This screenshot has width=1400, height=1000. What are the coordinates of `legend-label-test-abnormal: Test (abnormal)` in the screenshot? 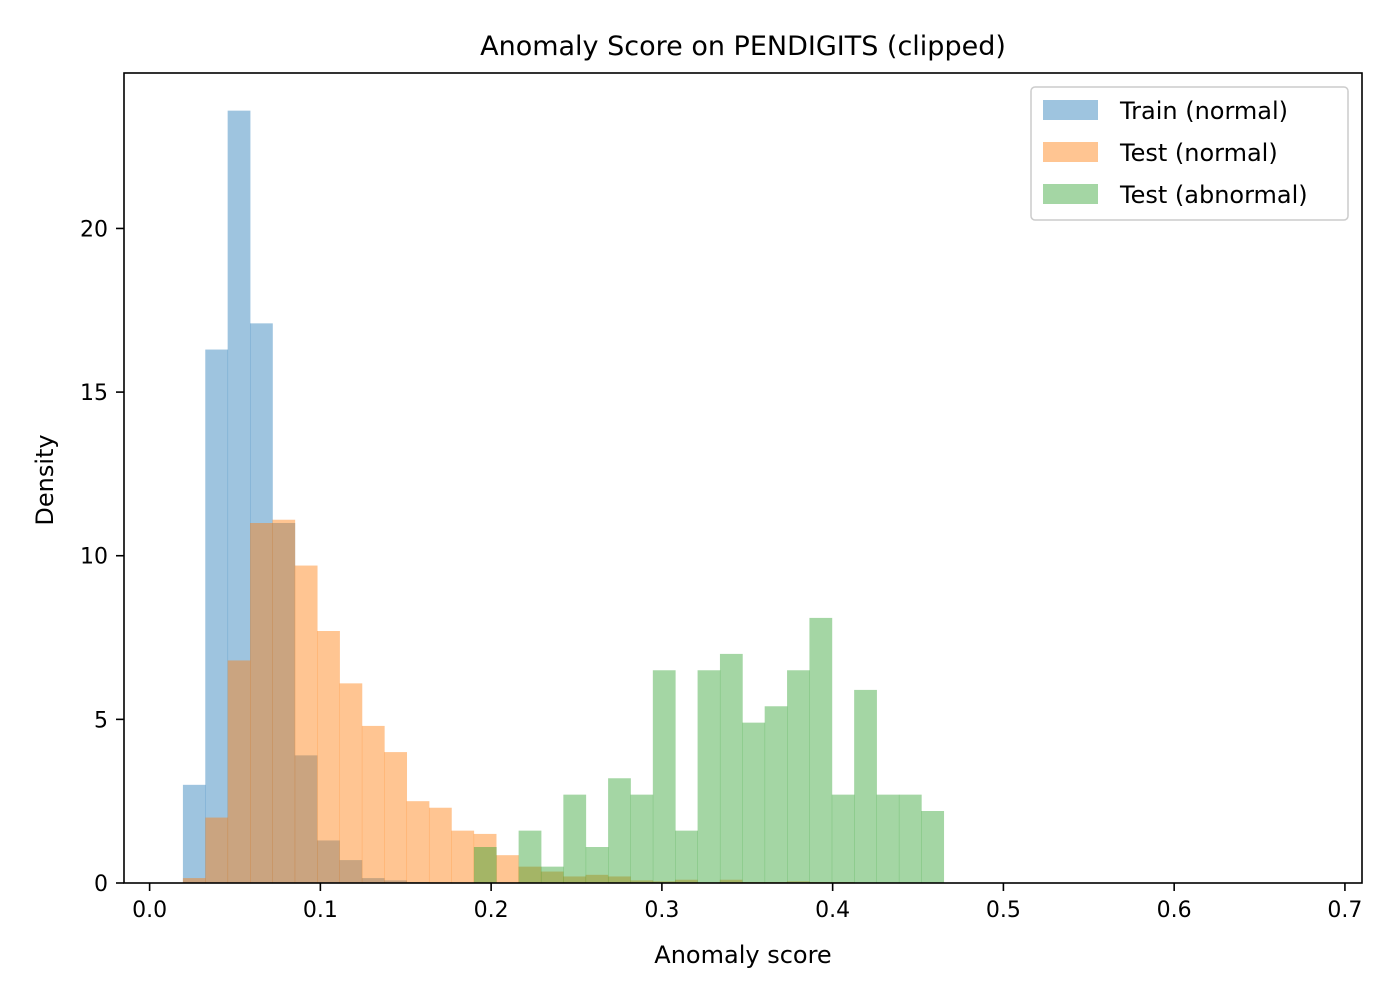 It's located at (1213, 195).